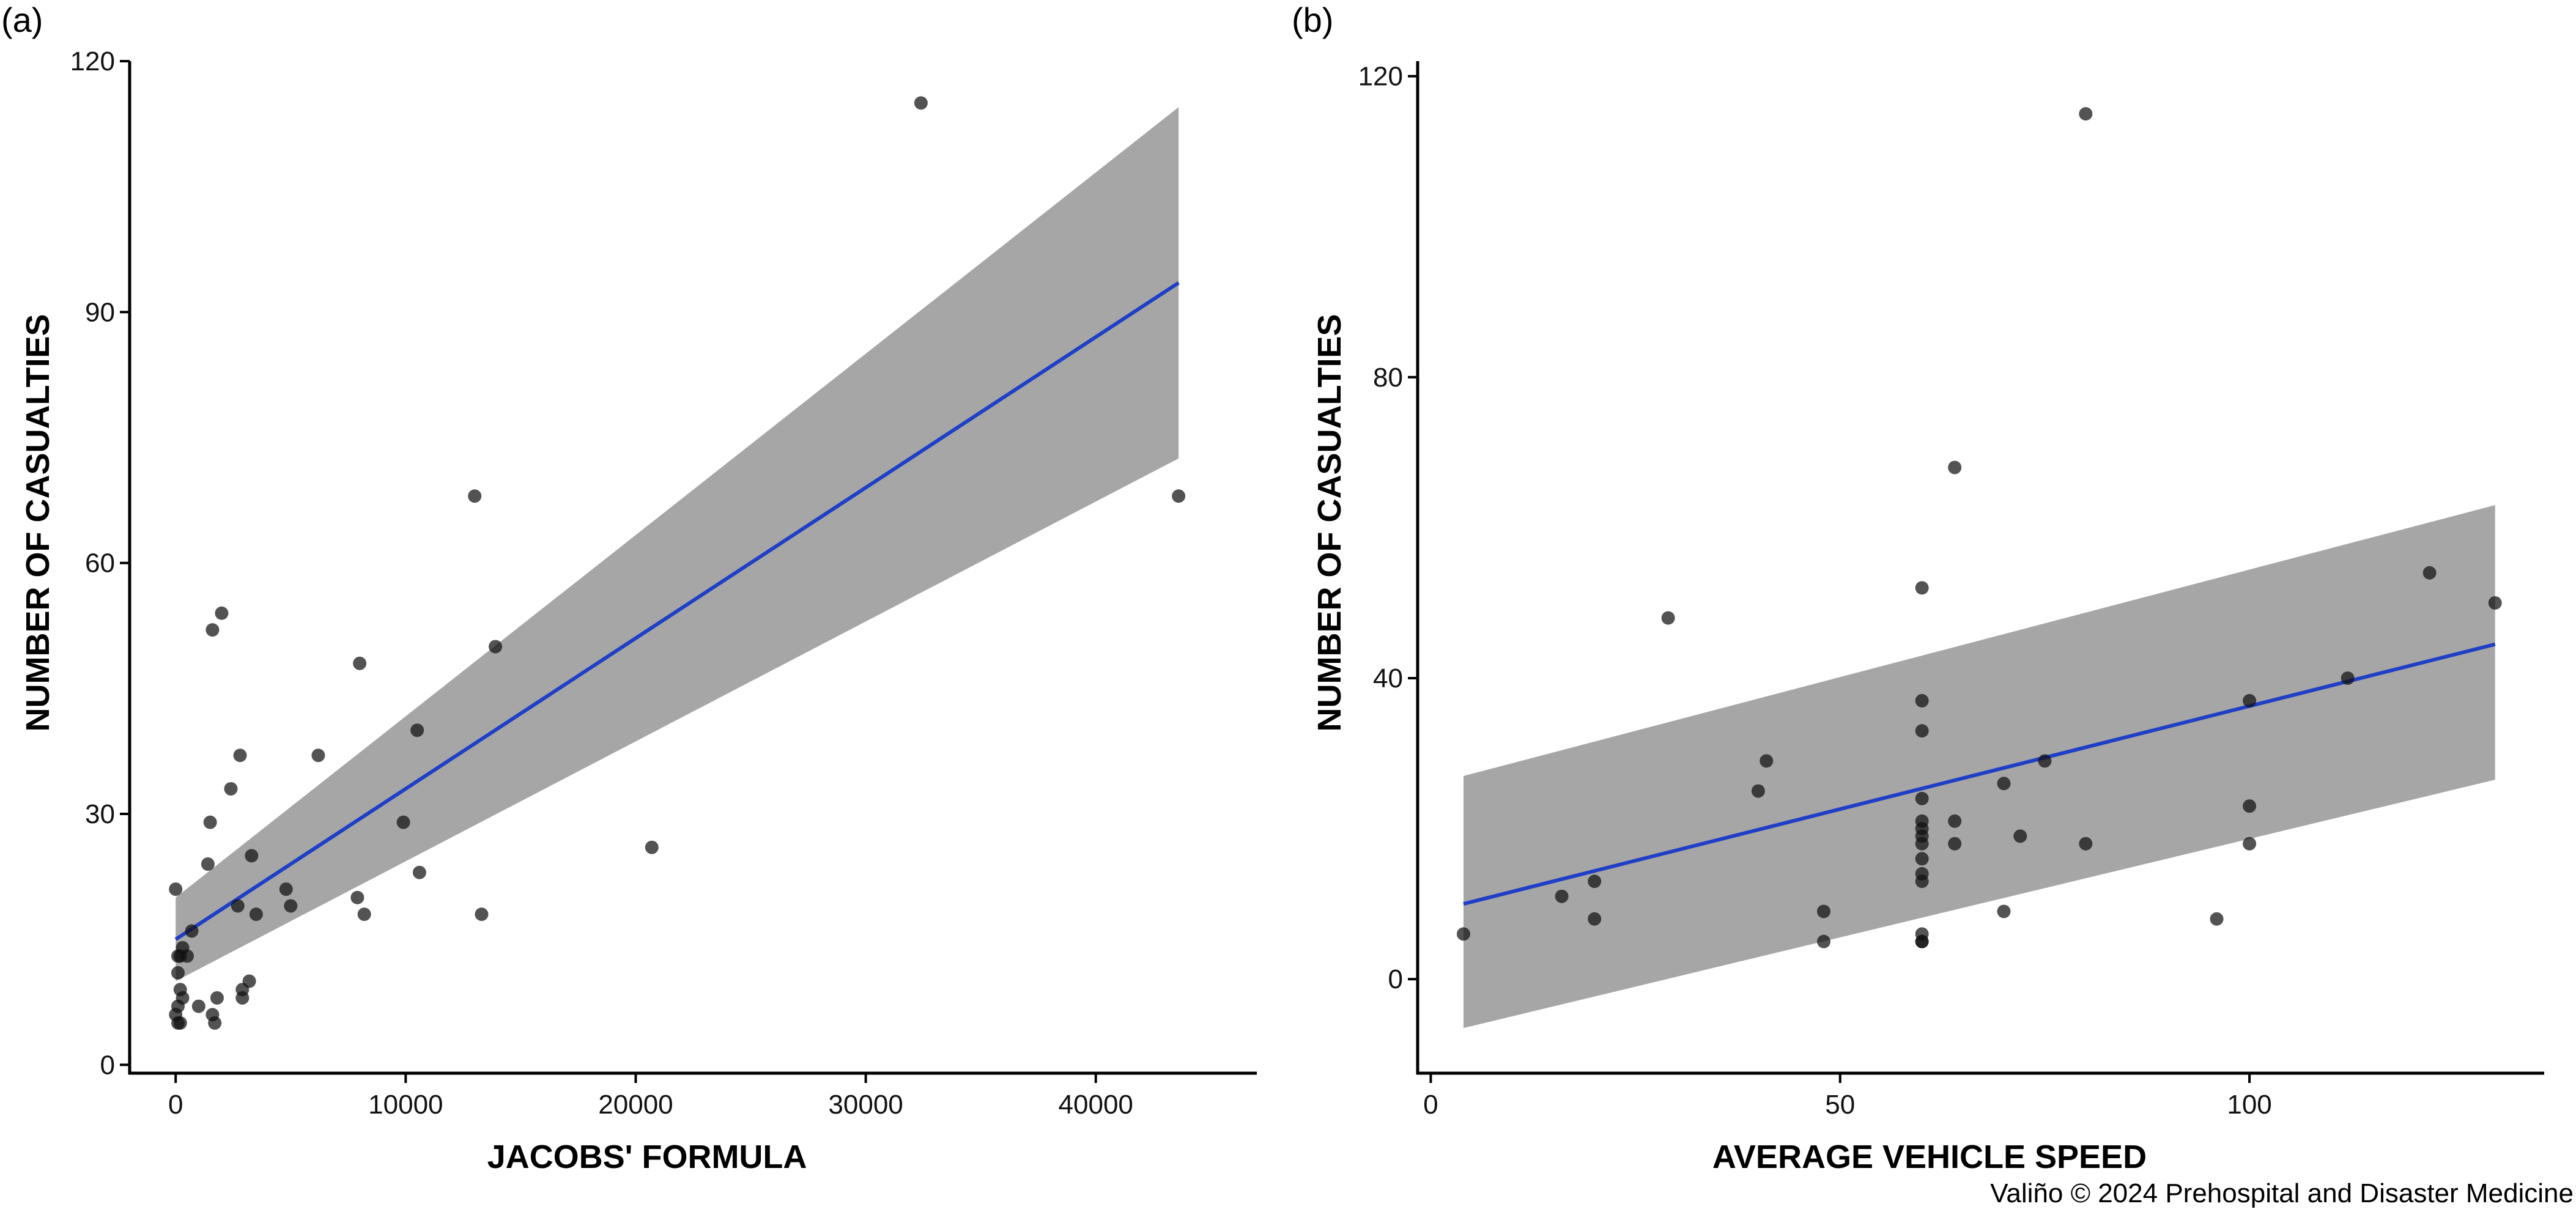  I want to click on panel-a-y-tick-label-1: 30, so click(100, 814).